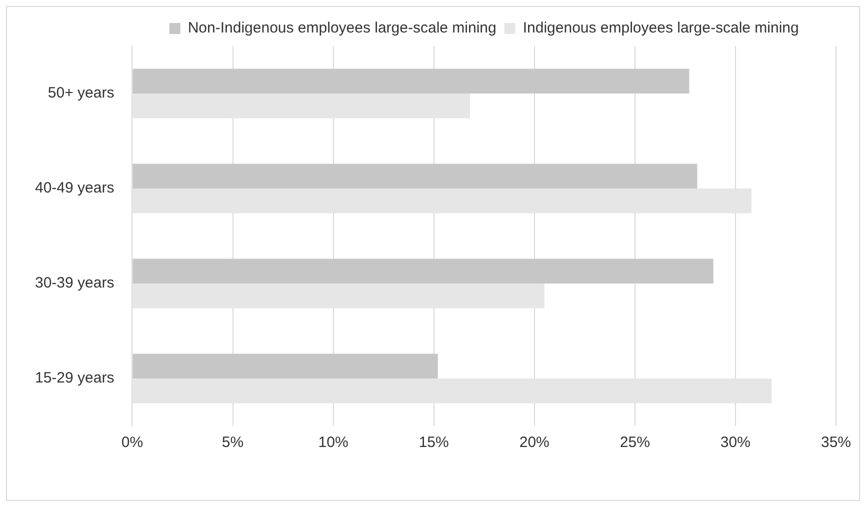 This screenshot has width=866, height=507. What do you see at coordinates (635, 443) in the screenshot?
I see `x-tick-label: 25%` at bounding box center [635, 443].